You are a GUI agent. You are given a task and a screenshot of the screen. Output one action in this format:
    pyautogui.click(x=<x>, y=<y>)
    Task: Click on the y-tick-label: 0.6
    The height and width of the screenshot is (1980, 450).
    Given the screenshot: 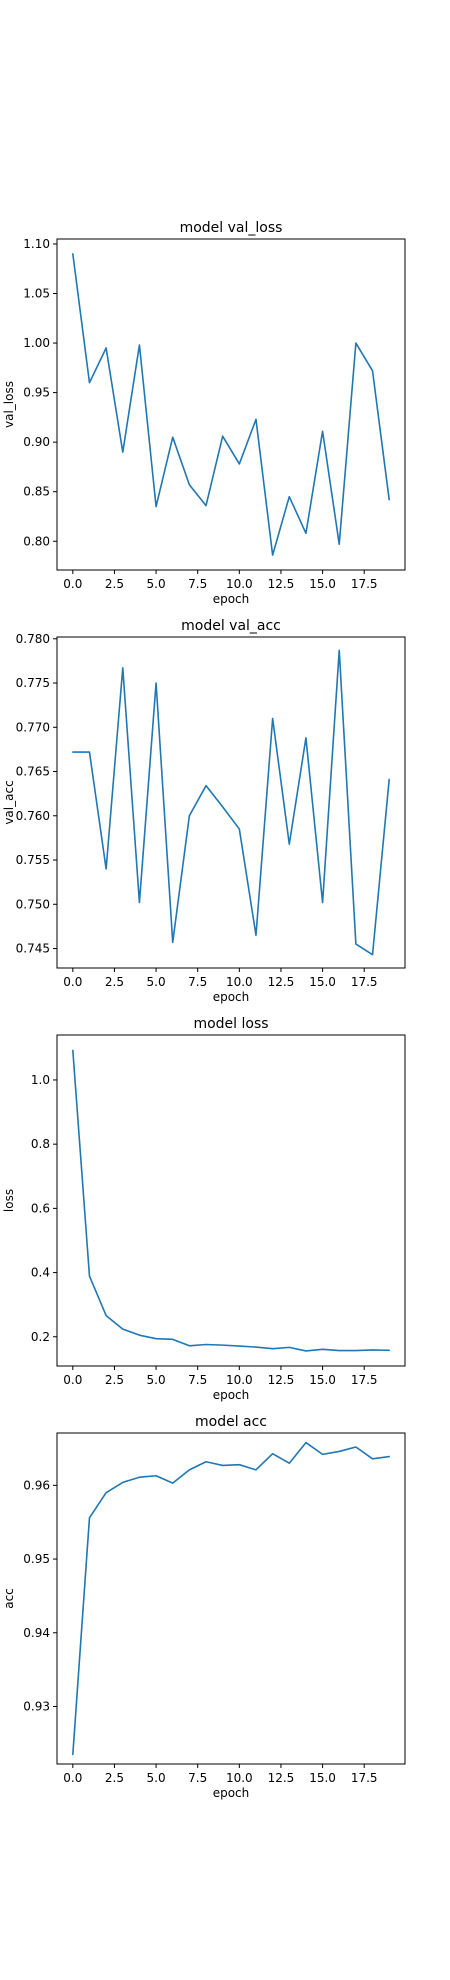 What is the action you would take?
    pyautogui.click(x=40, y=1208)
    